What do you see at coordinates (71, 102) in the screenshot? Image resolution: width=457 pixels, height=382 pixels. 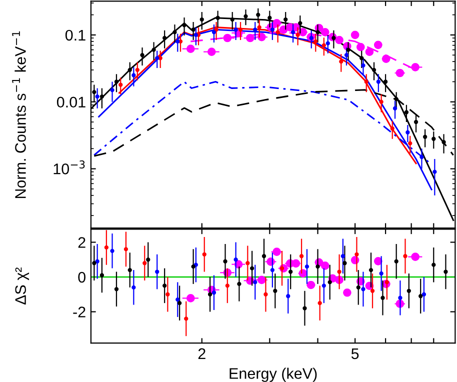 I see `y-tick-label: 0.01` at bounding box center [71, 102].